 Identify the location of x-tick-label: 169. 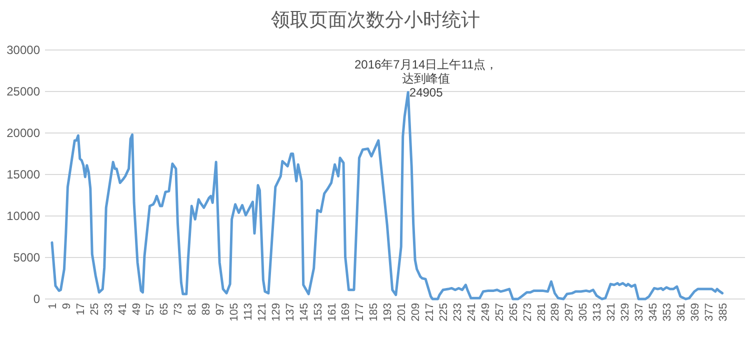
(346, 312).